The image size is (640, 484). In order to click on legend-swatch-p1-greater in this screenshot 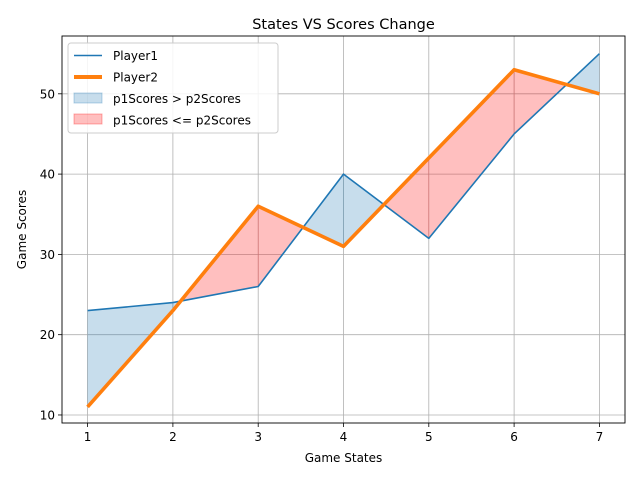, I will do `click(88, 98)`.